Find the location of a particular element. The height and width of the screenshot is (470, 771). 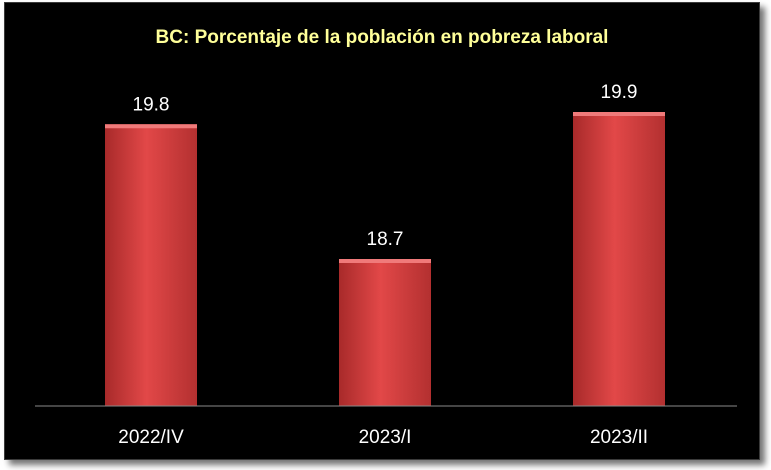

bar-2022-iv is located at coordinates (151, 265).